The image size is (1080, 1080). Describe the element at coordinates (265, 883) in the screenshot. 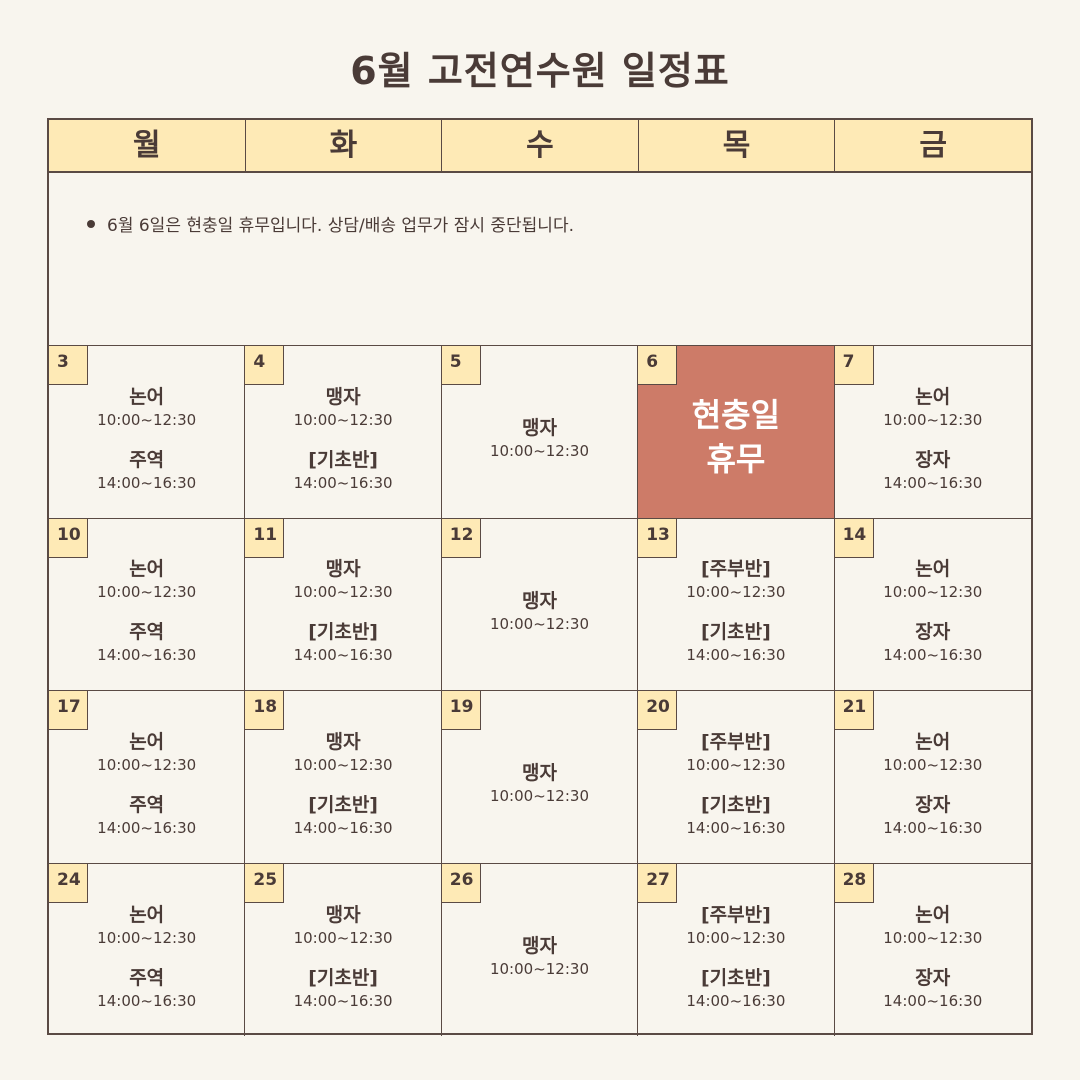

I see `date-badge: 25` at that location.